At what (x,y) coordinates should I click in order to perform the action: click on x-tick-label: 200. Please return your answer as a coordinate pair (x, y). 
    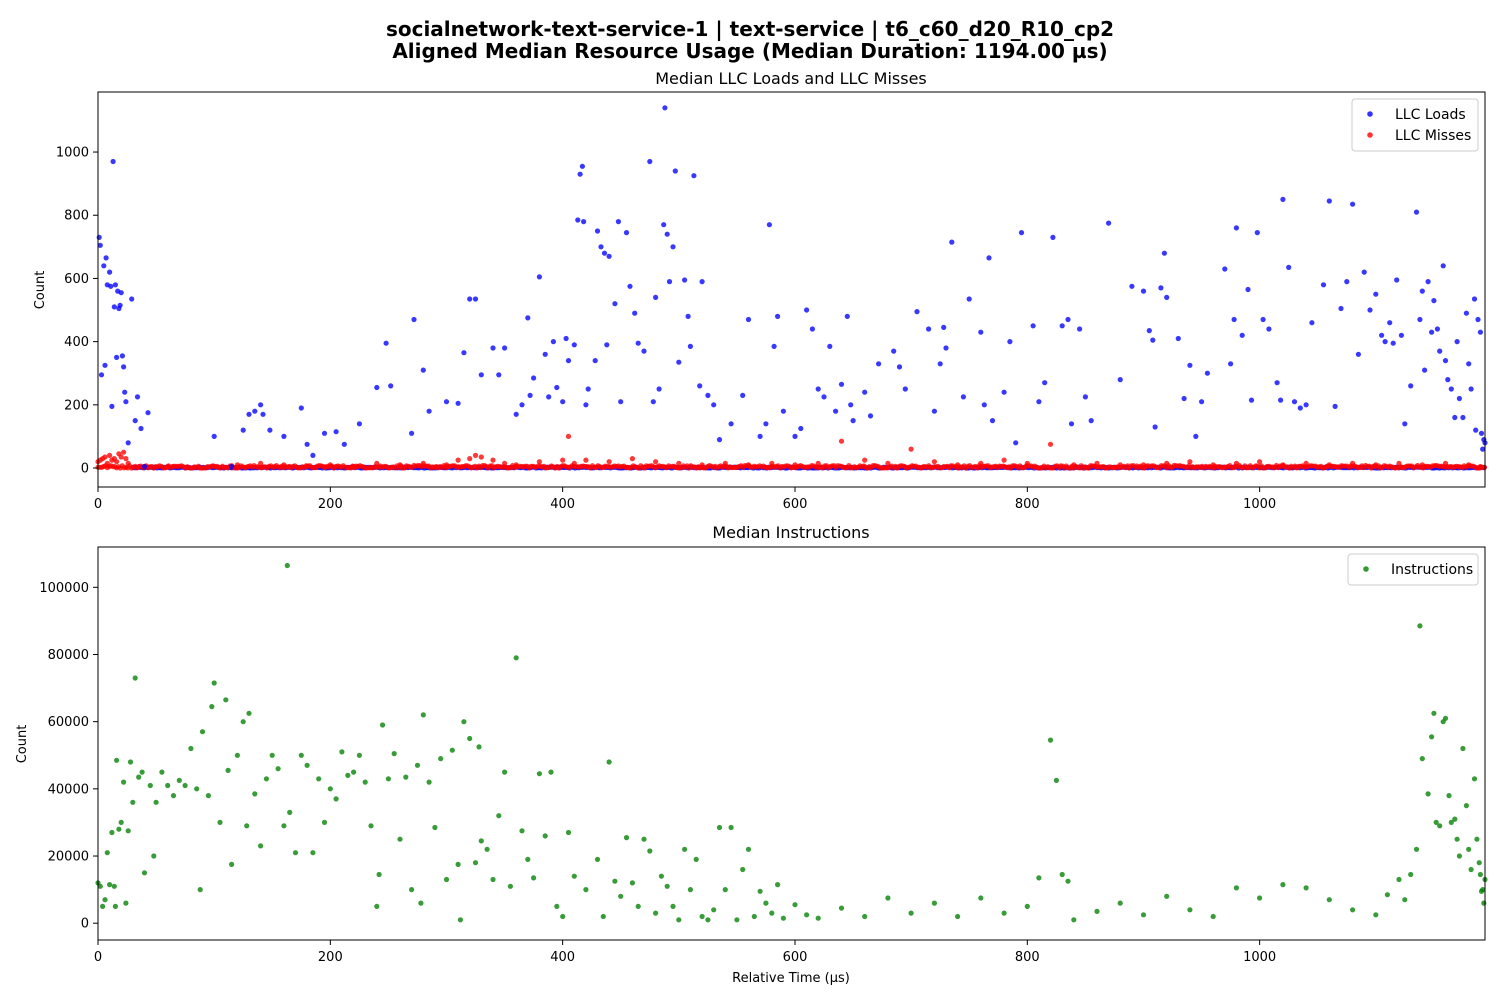
    Looking at the image, I should click on (330, 504).